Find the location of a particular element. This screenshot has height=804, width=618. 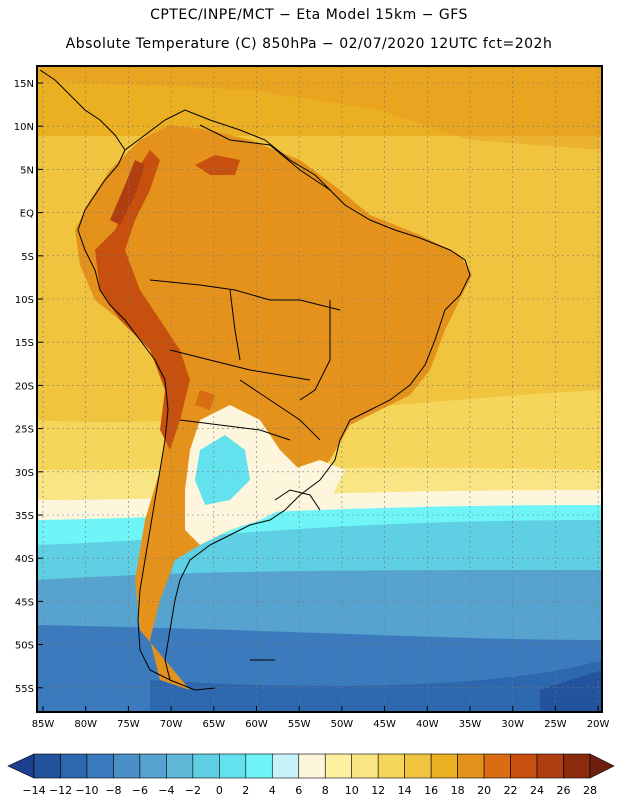

lat-label: 55S is located at coordinates (24, 689).